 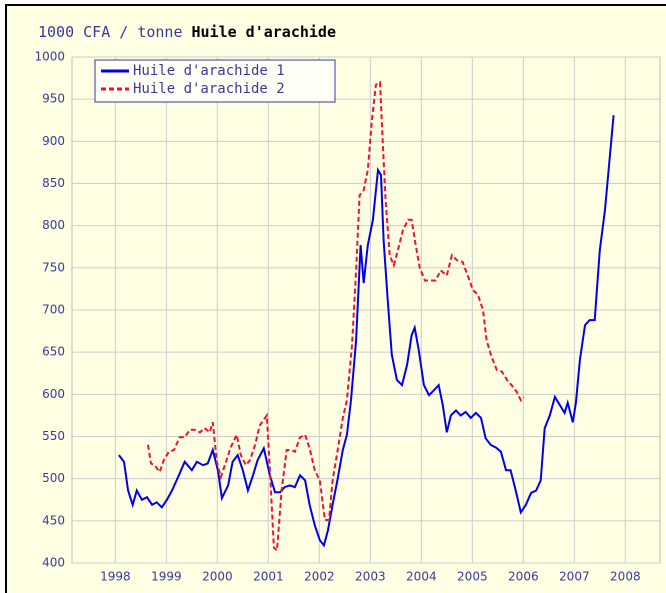 I want to click on y-tick-label: 850, so click(x=53, y=183).